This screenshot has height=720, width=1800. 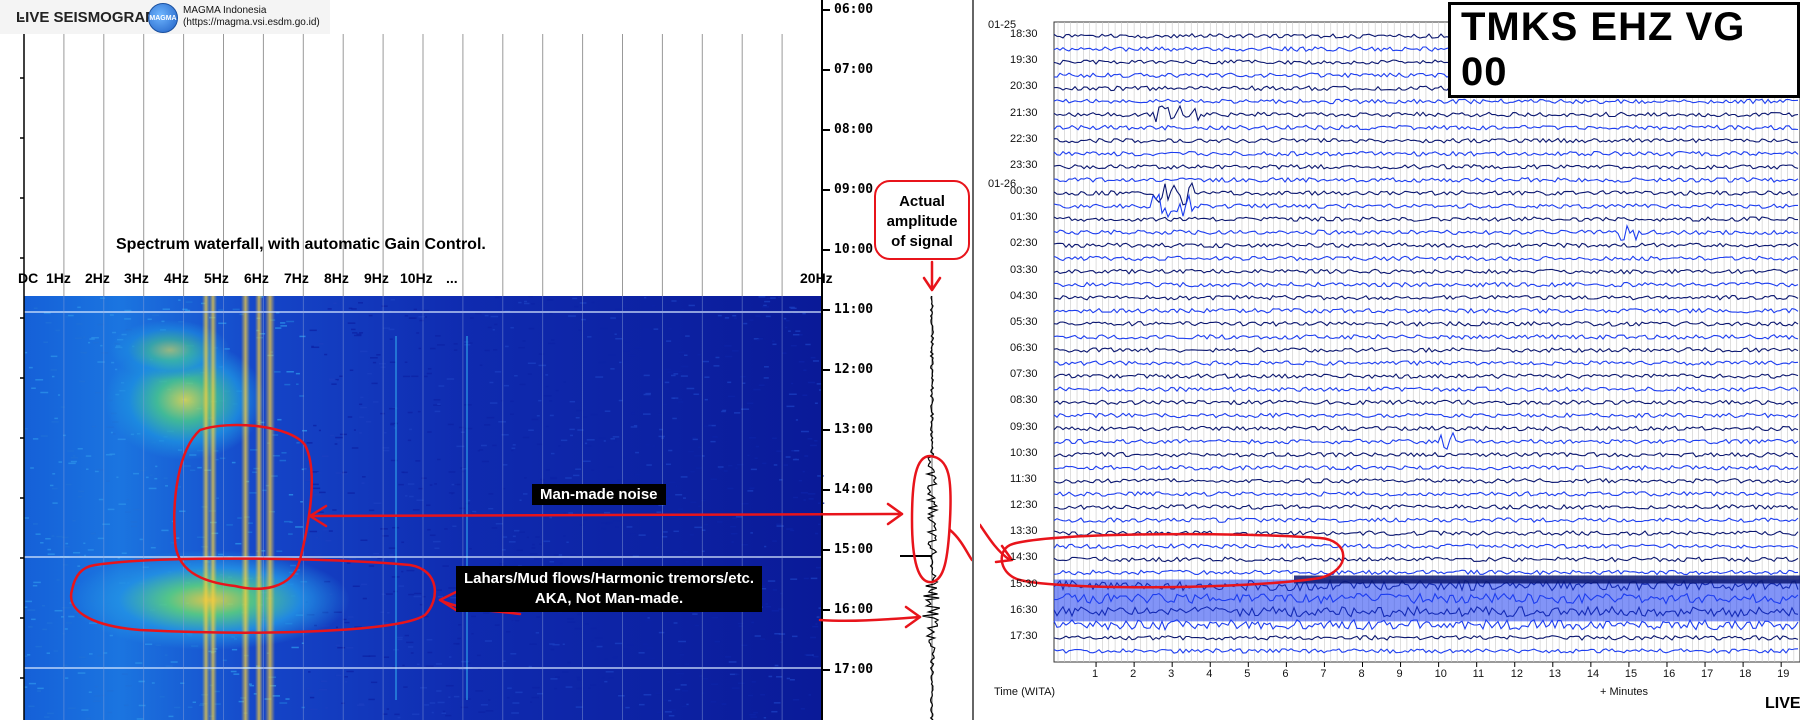 I want to click on frequency-tick-label: 2Hz, so click(x=97, y=278).